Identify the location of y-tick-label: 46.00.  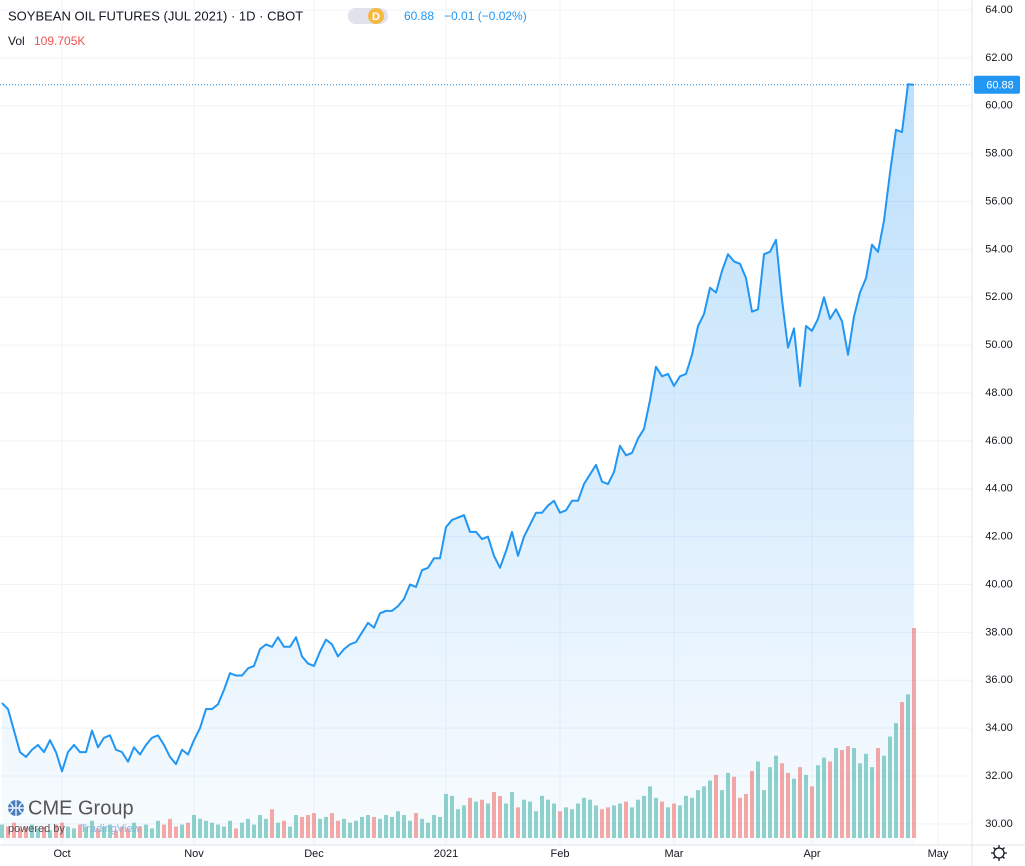
(999, 441).